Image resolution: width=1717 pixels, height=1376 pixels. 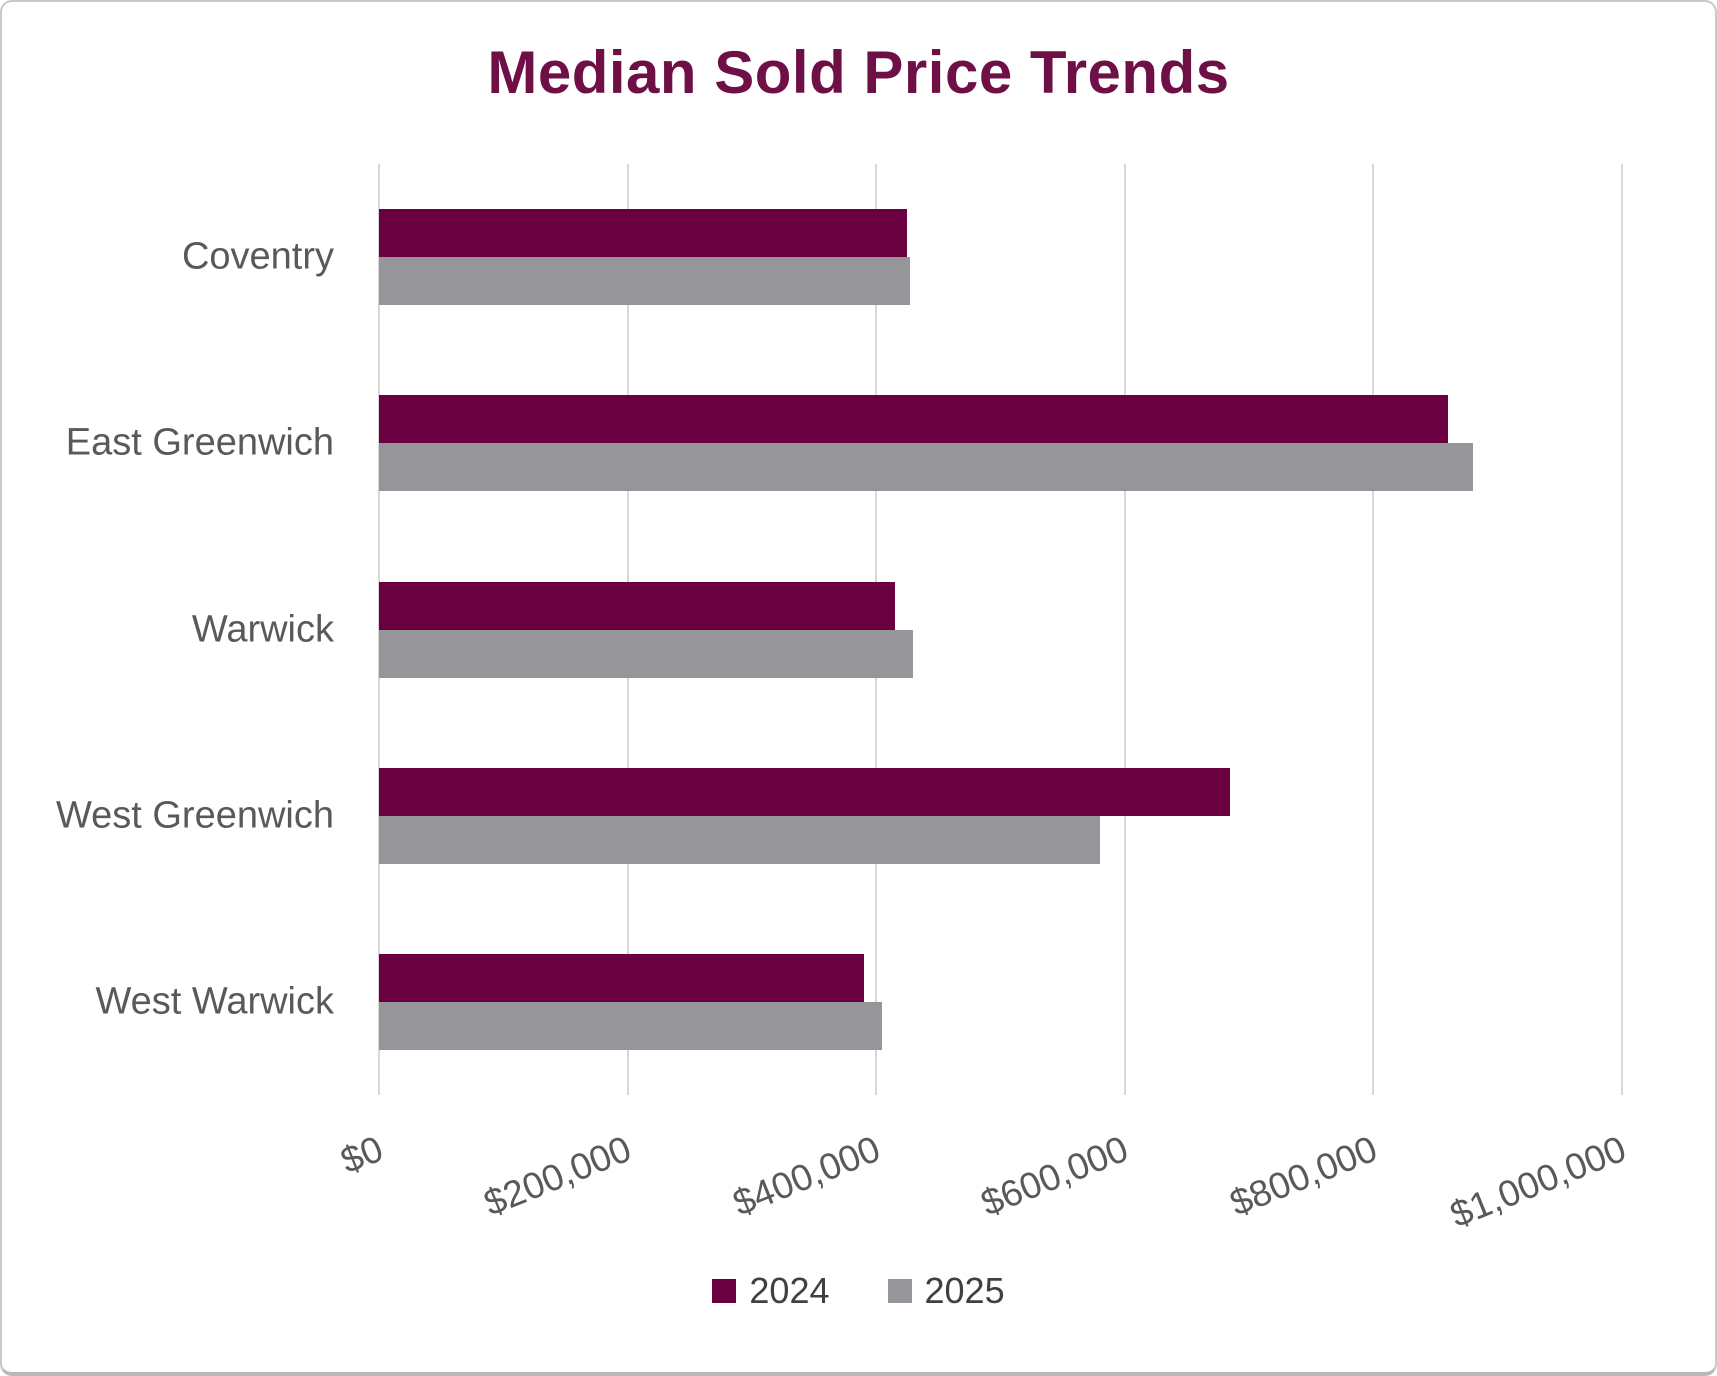 What do you see at coordinates (789, 1290) in the screenshot?
I see `legend-label-2024: 2024` at bounding box center [789, 1290].